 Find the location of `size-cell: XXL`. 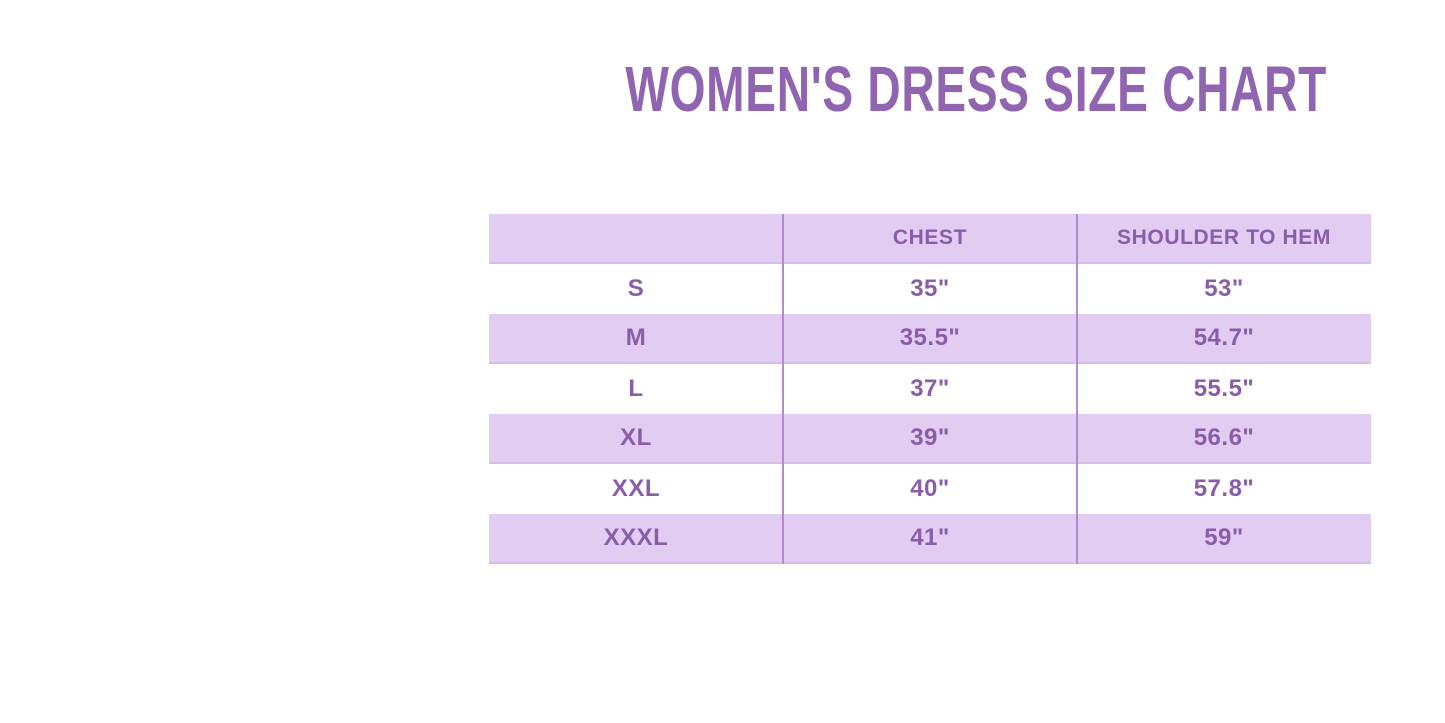

size-cell: XXL is located at coordinates (636, 488).